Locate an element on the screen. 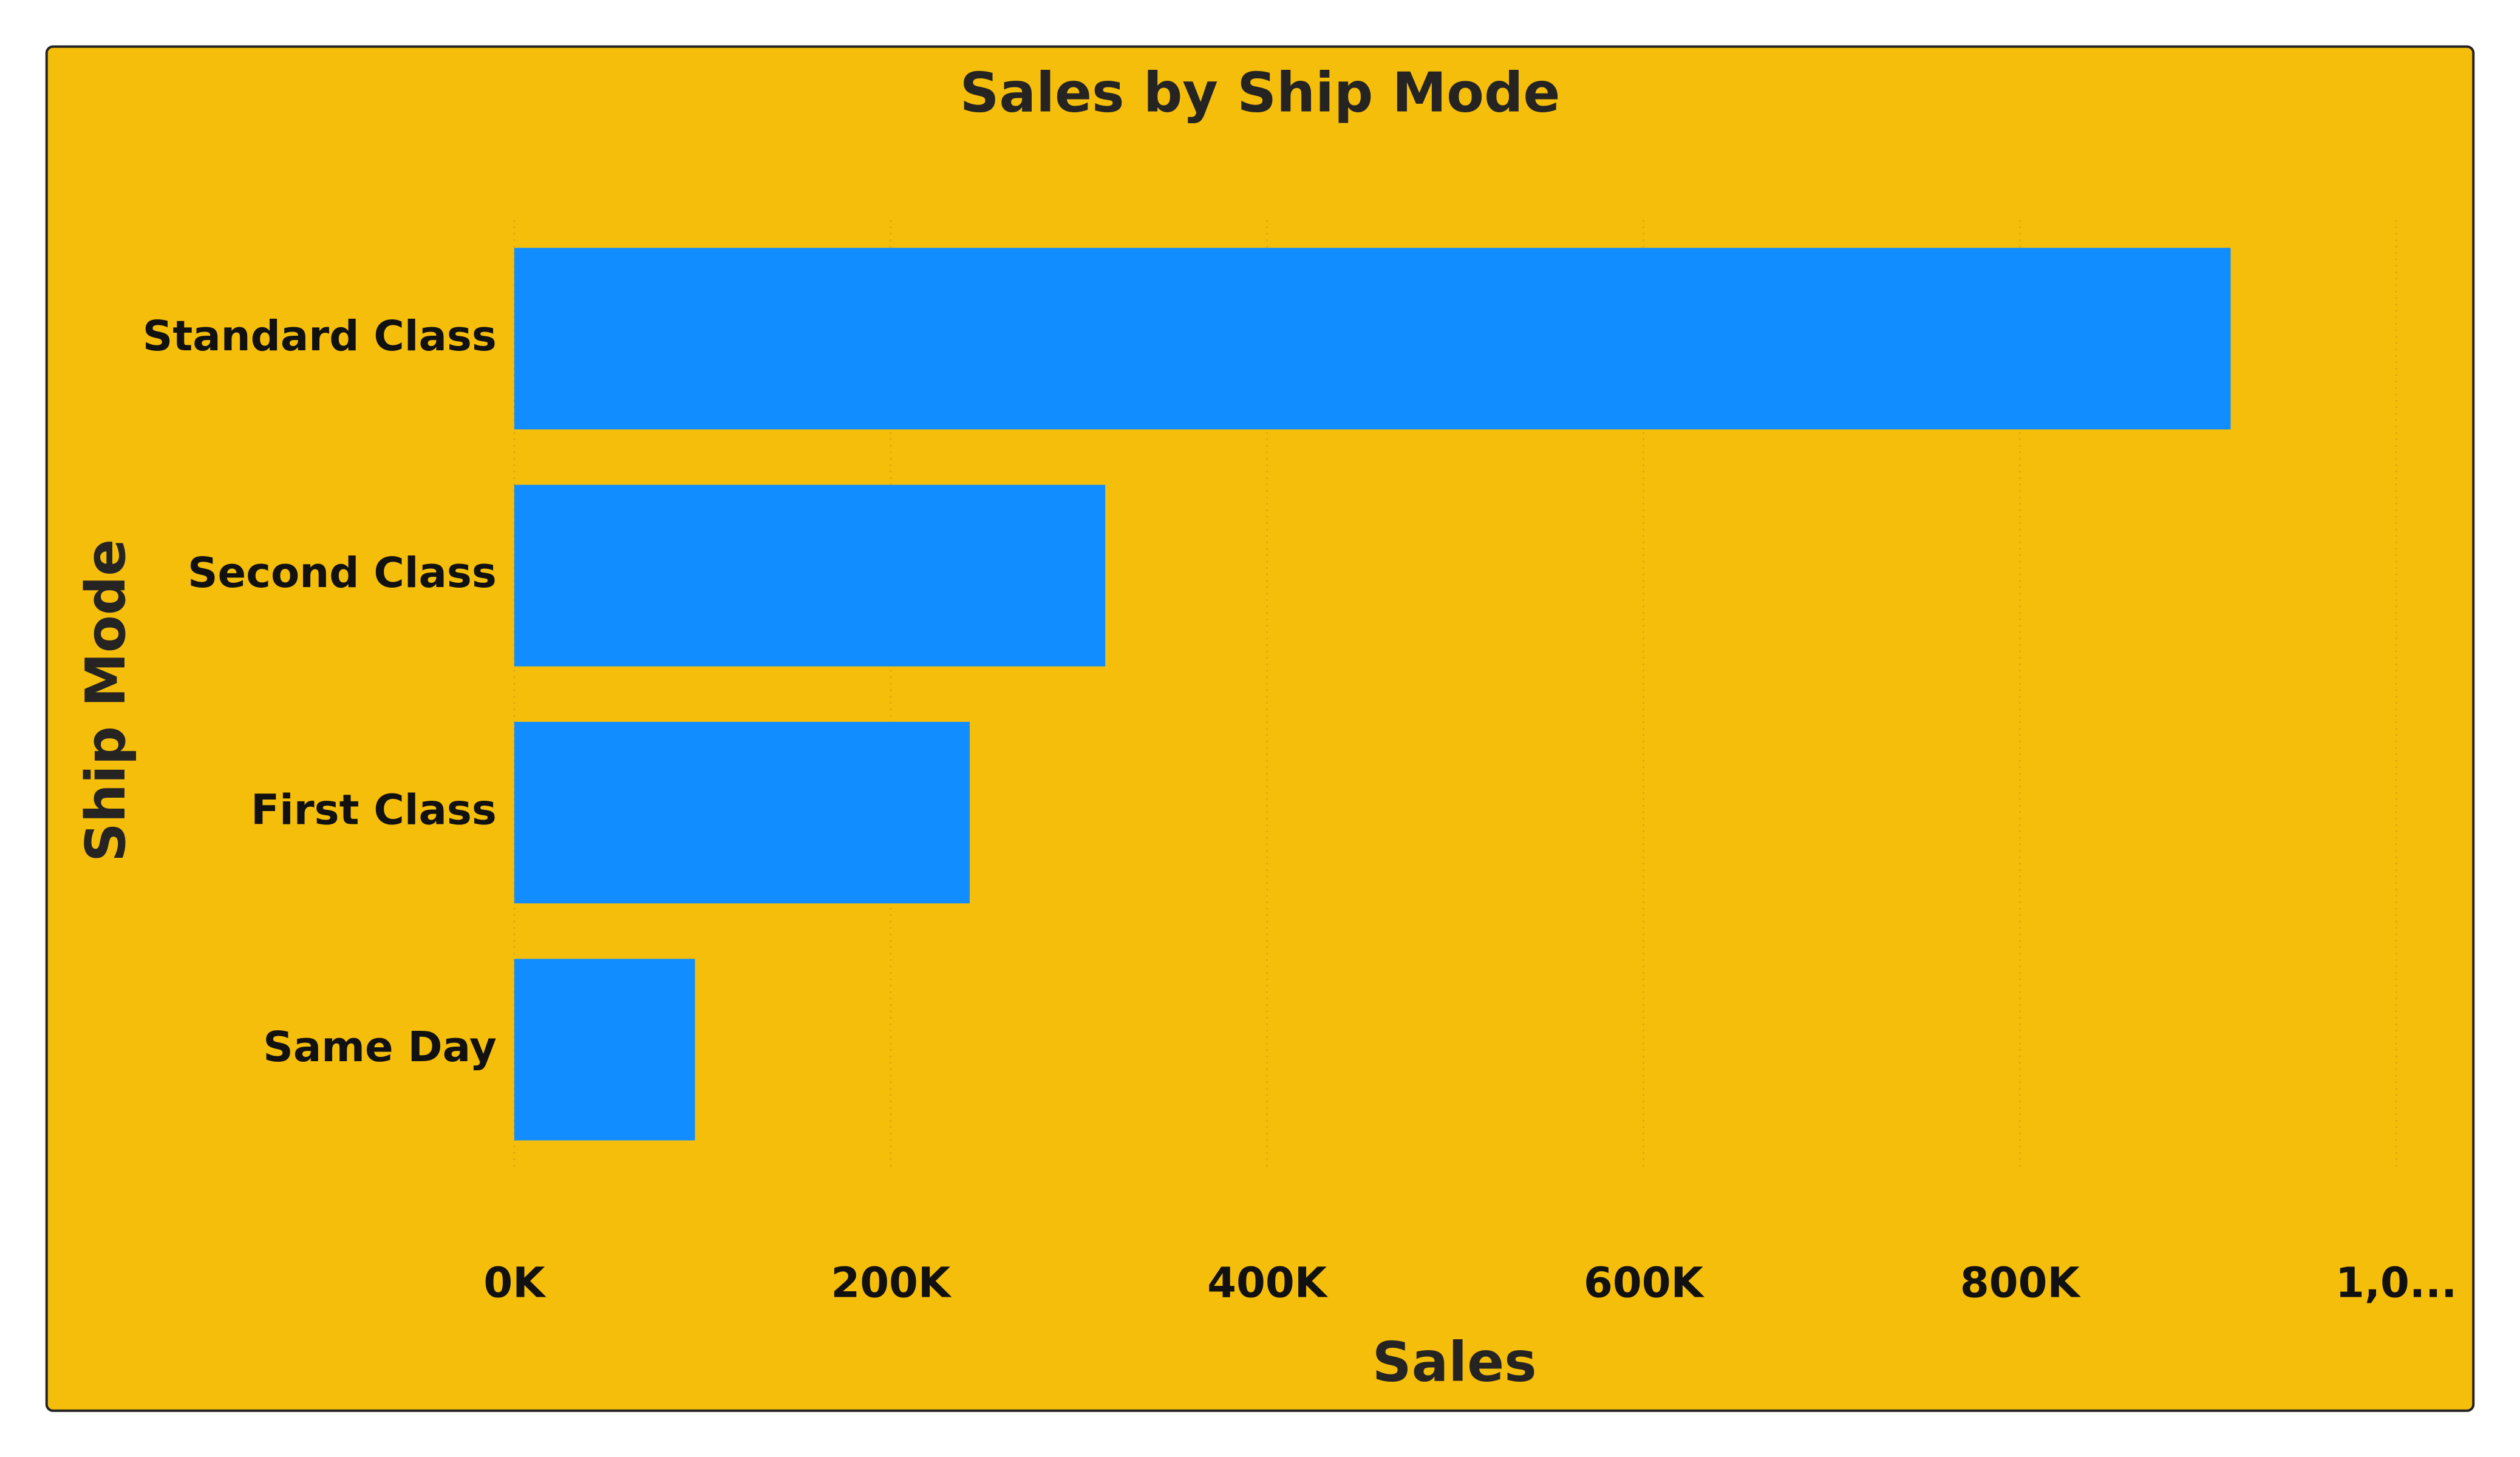 The height and width of the screenshot is (1457, 2520). y-tick-label: Second Class is located at coordinates (342, 573).